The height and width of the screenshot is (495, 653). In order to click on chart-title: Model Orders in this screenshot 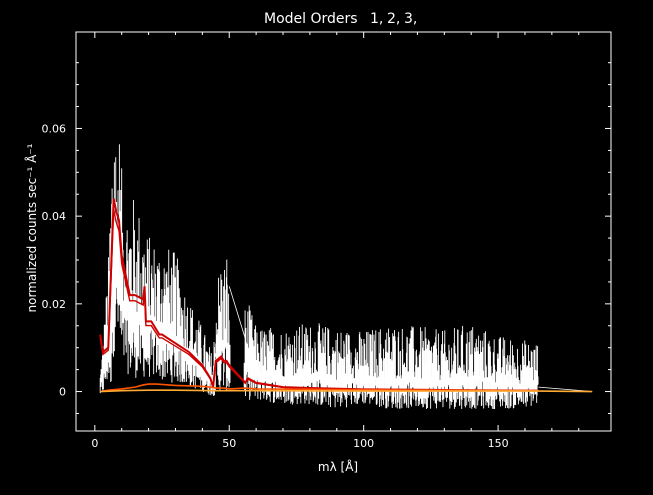, I will do `click(311, 19)`.